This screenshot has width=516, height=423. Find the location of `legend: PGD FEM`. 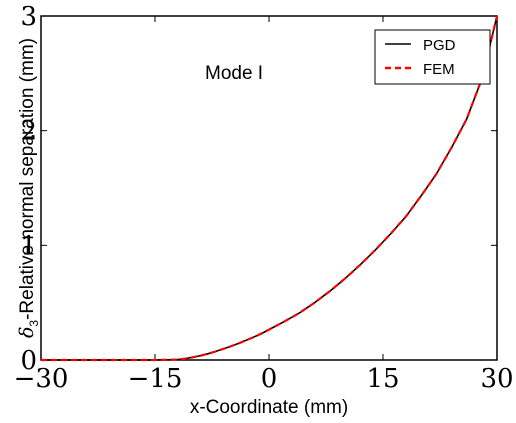

legend: PGD FEM is located at coordinates (432, 57).